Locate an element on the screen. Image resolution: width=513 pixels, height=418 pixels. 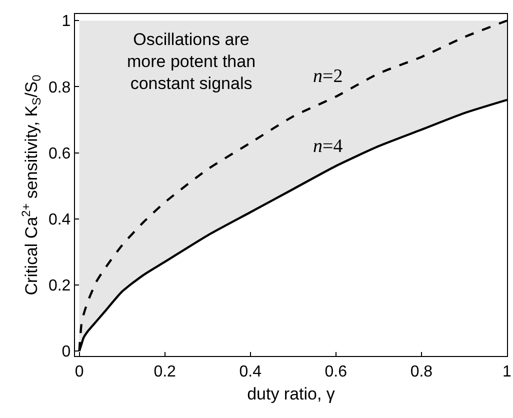
y-tick-label: 0.6 is located at coordinates (59, 153).